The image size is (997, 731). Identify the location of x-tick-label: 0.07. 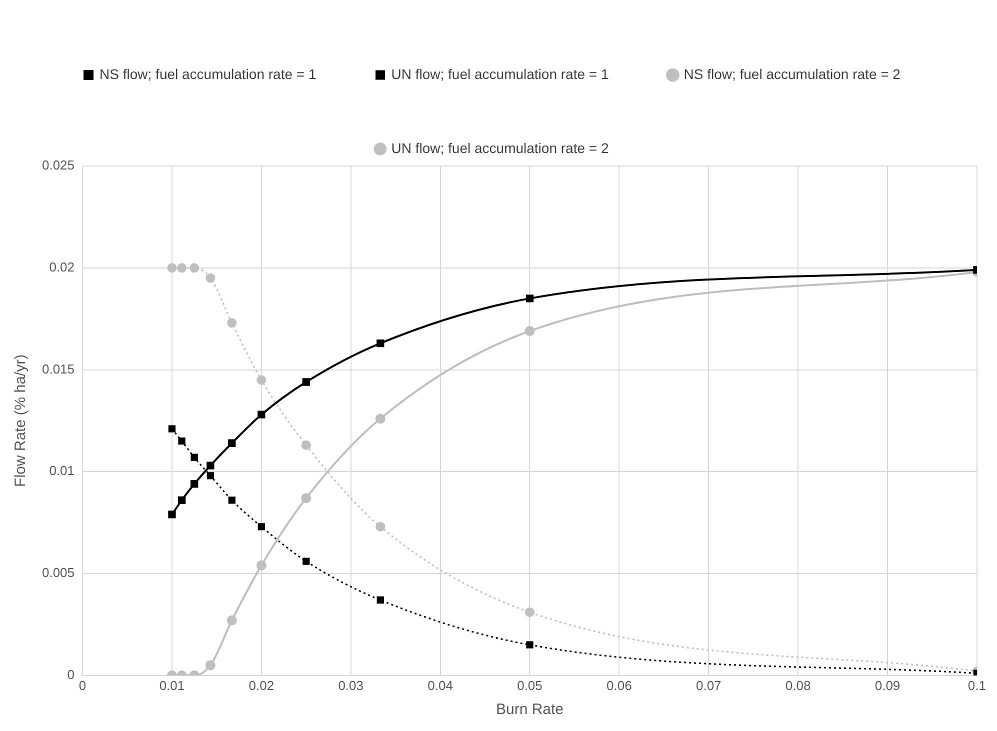
(709, 685).